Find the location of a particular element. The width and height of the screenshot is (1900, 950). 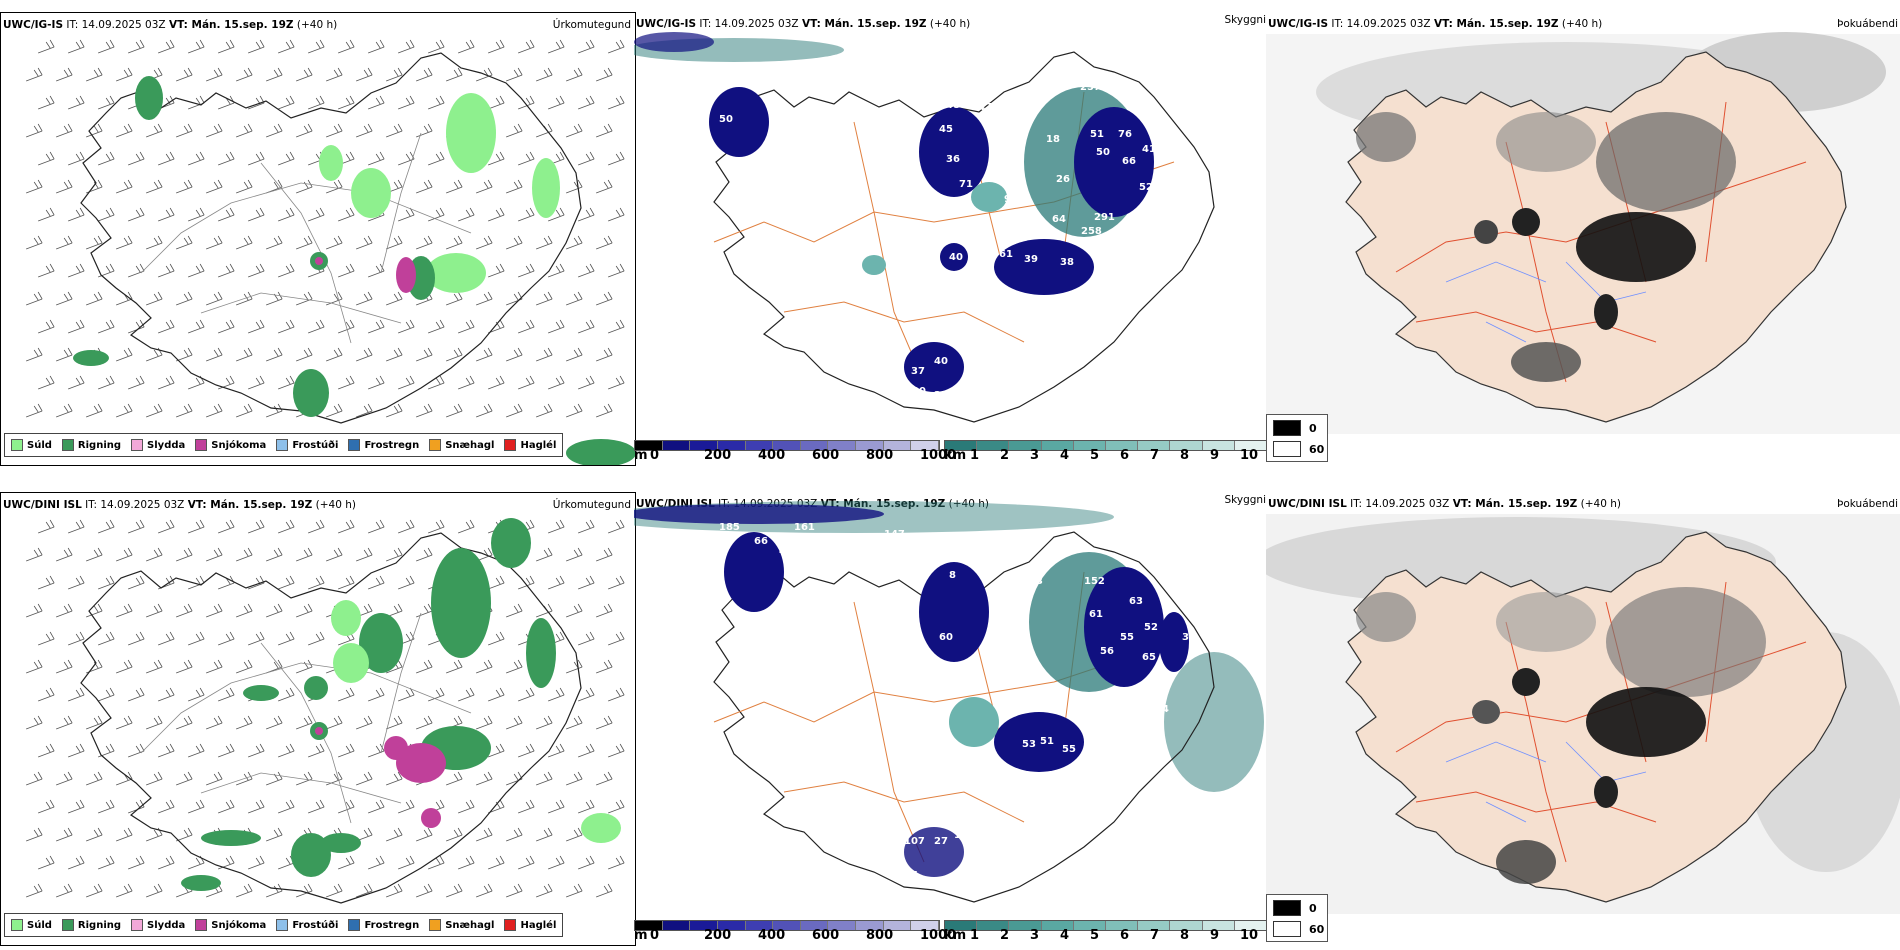

legend-swatch-haglel is located at coordinates (510, 445).